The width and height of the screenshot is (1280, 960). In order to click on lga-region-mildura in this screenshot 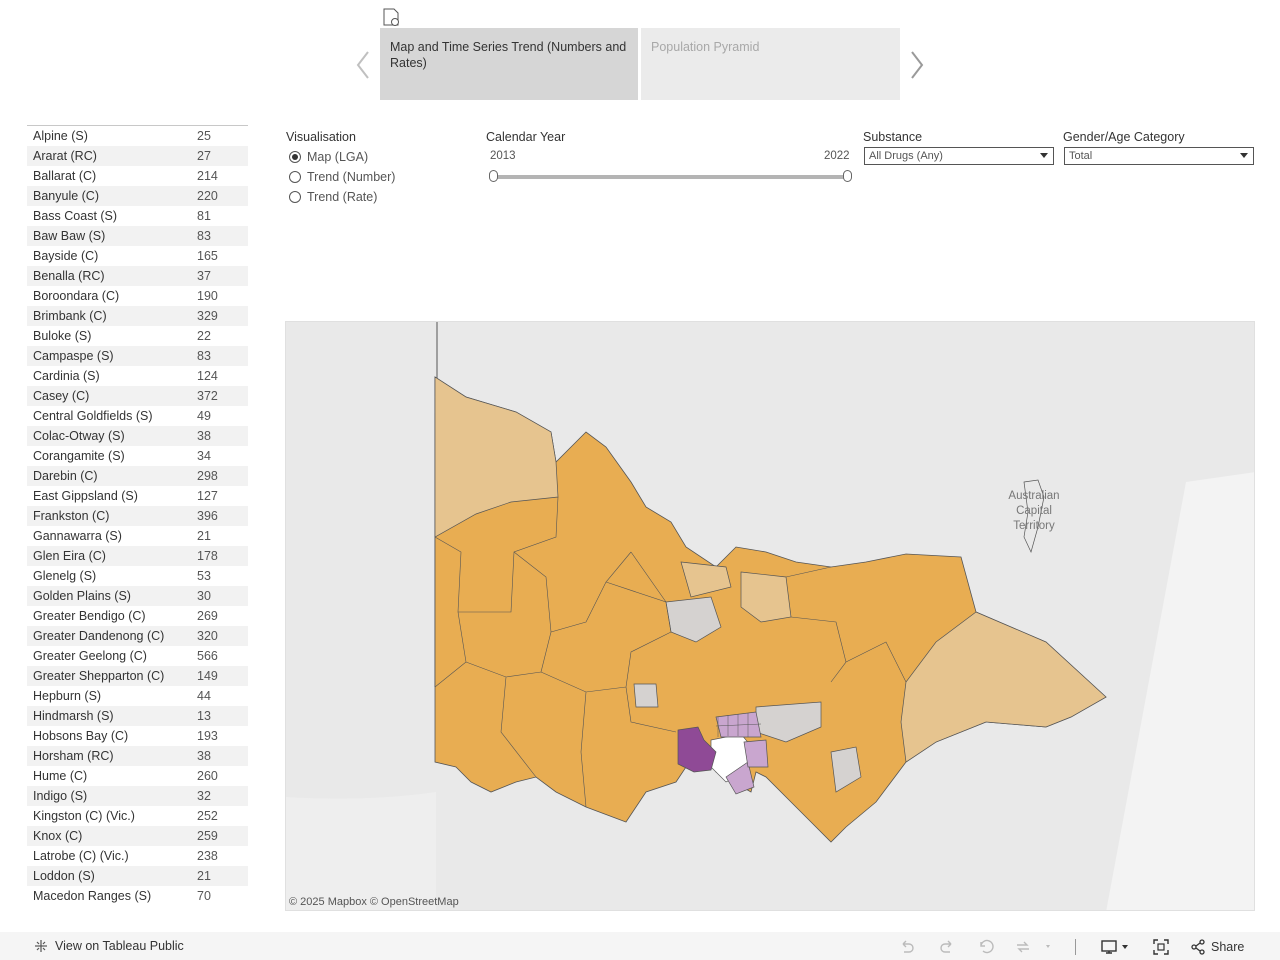, I will do `click(496, 457)`.